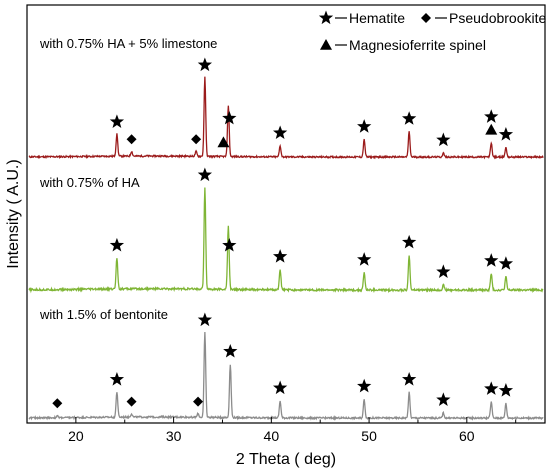 The width and height of the screenshot is (550, 474). I want to click on x-axis: 20 30 40 50 60, so click(271, 430).